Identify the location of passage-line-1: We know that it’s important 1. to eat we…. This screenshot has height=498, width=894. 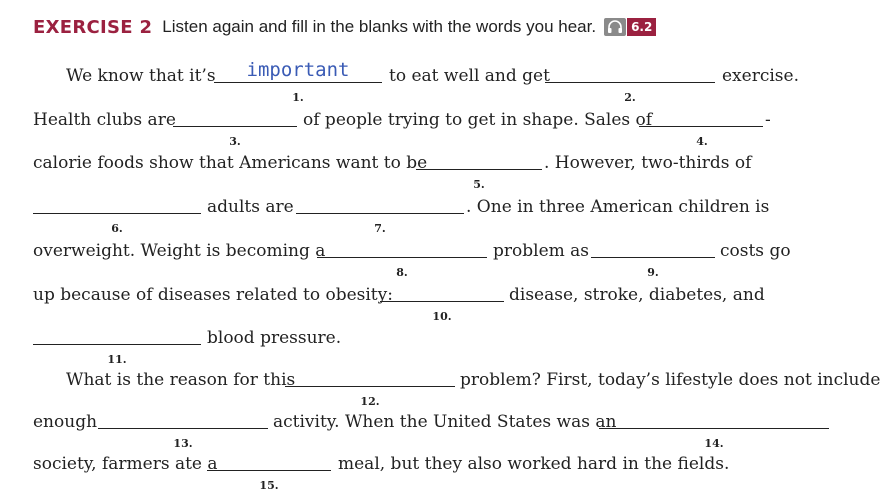
(447, 81).